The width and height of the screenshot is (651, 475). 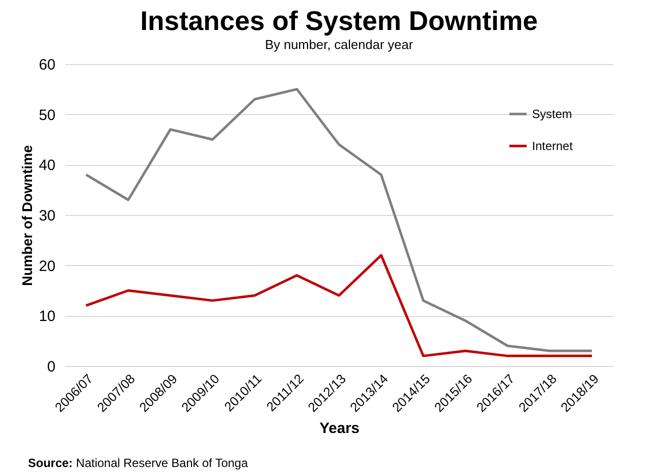 I want to click on legend-label: System, so click(x=552, y=114).